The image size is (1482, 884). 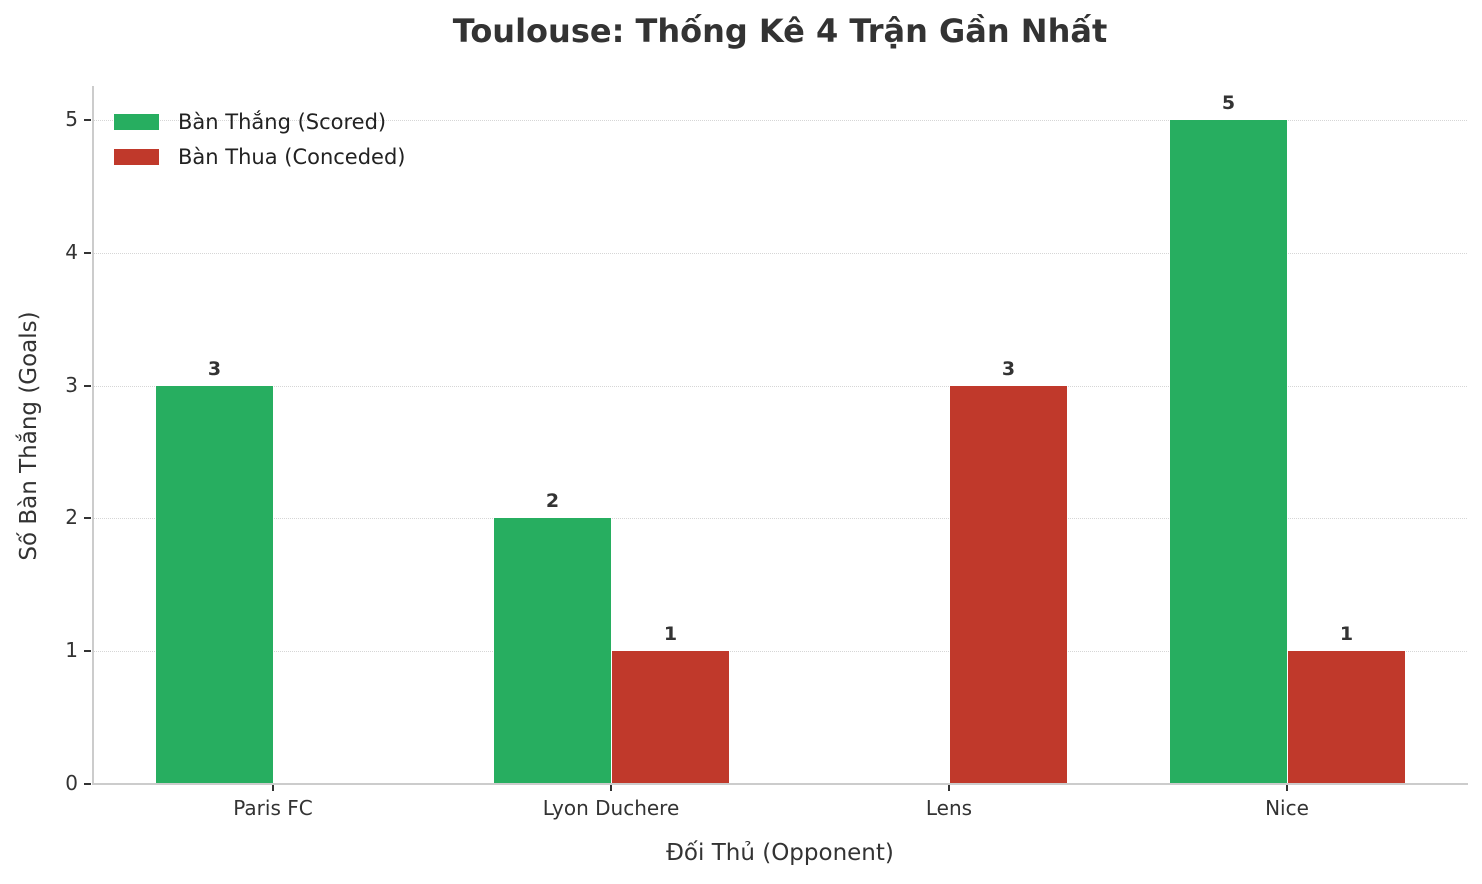 What do you see at coordinates (136, 121) in the screenshot?
I see `legend-swatch-scored` at bounding box center [136, 121].